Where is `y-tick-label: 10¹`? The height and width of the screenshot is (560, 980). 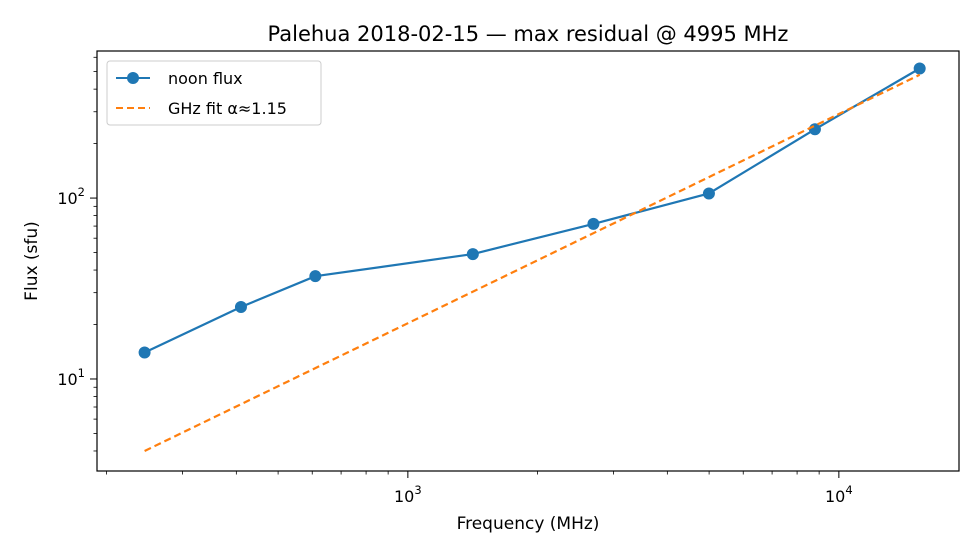 y-tick-label: 10¹ is located at coordinates (71, 377).